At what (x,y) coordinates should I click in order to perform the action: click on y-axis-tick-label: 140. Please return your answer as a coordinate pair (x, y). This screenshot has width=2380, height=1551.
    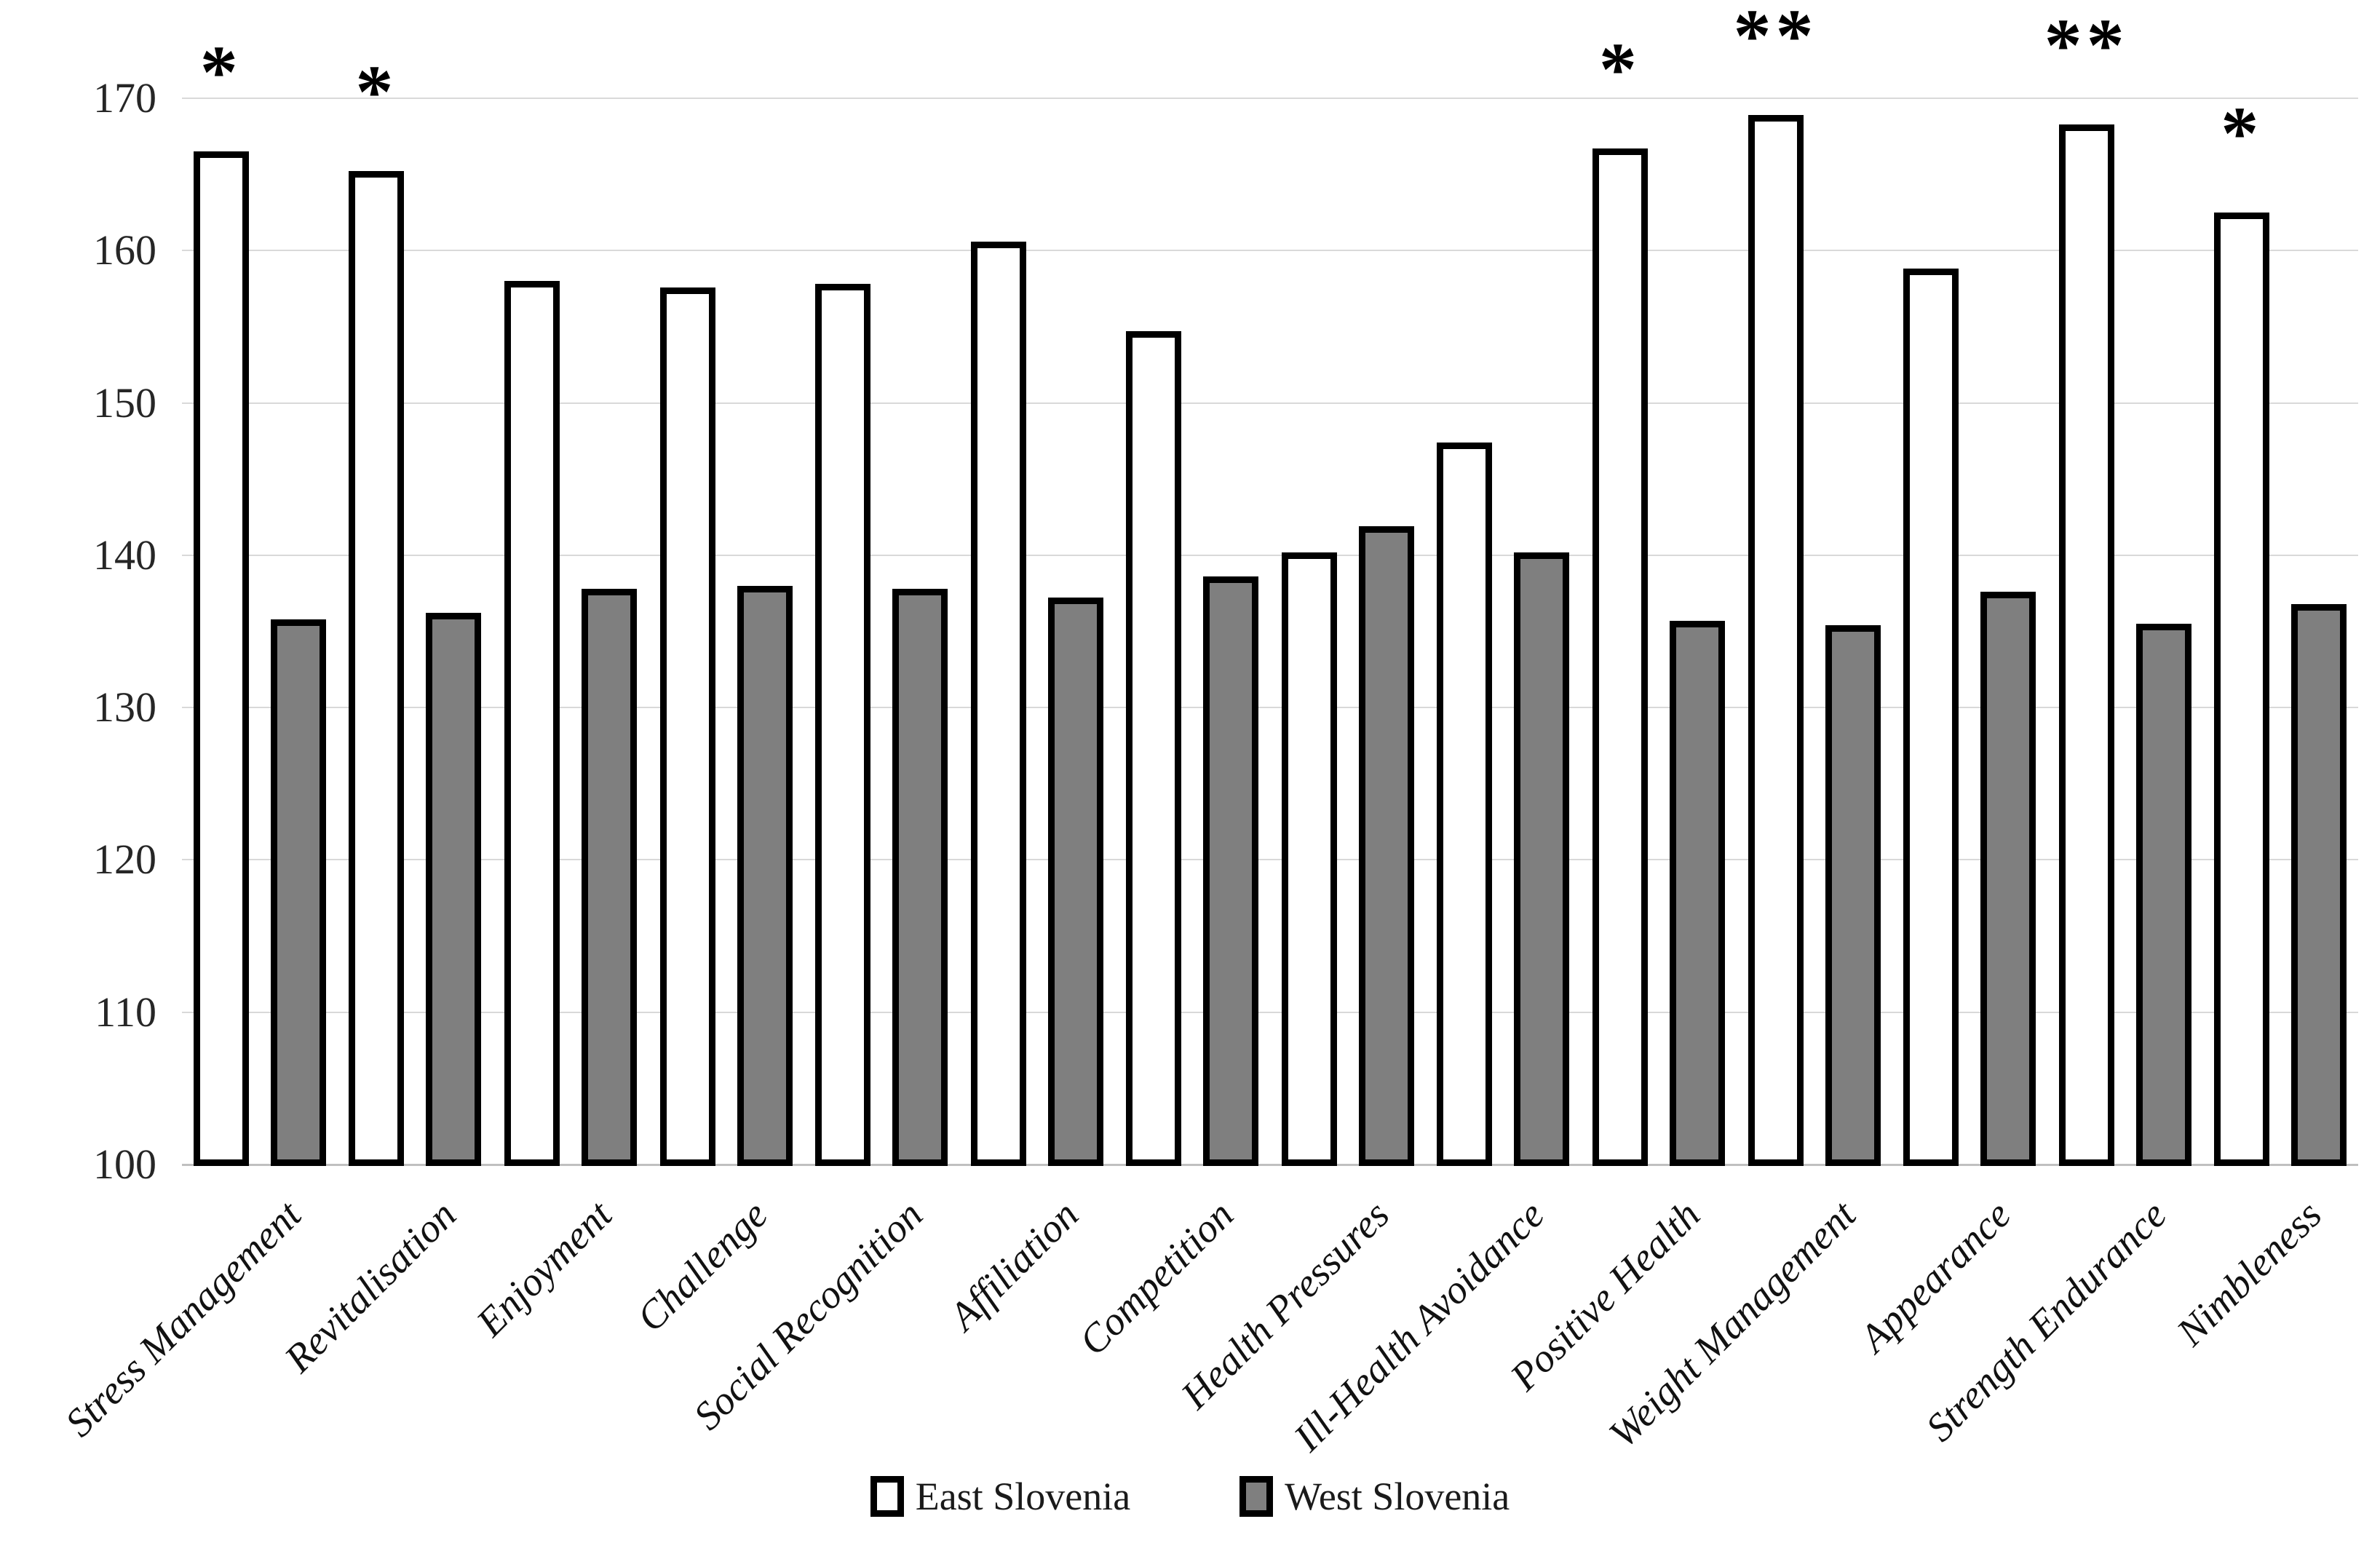
    Looking at the image, I should click on (124, 555).